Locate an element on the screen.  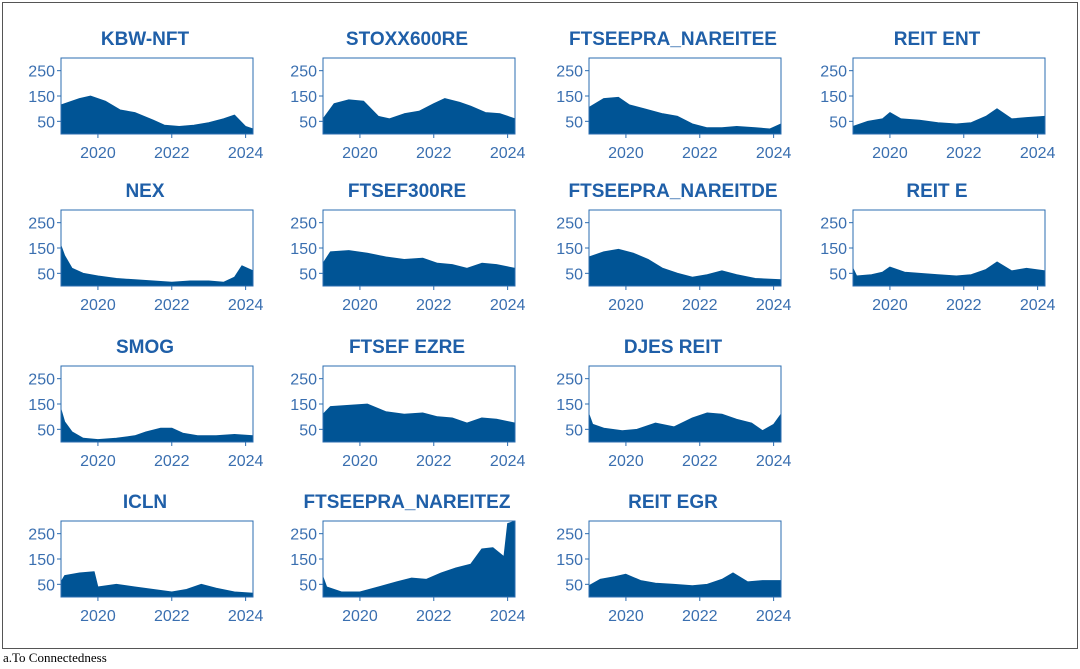
chart-panel-4: NEX 50 150 250 2020 2022 2024 is located at coordinates (145, 247).